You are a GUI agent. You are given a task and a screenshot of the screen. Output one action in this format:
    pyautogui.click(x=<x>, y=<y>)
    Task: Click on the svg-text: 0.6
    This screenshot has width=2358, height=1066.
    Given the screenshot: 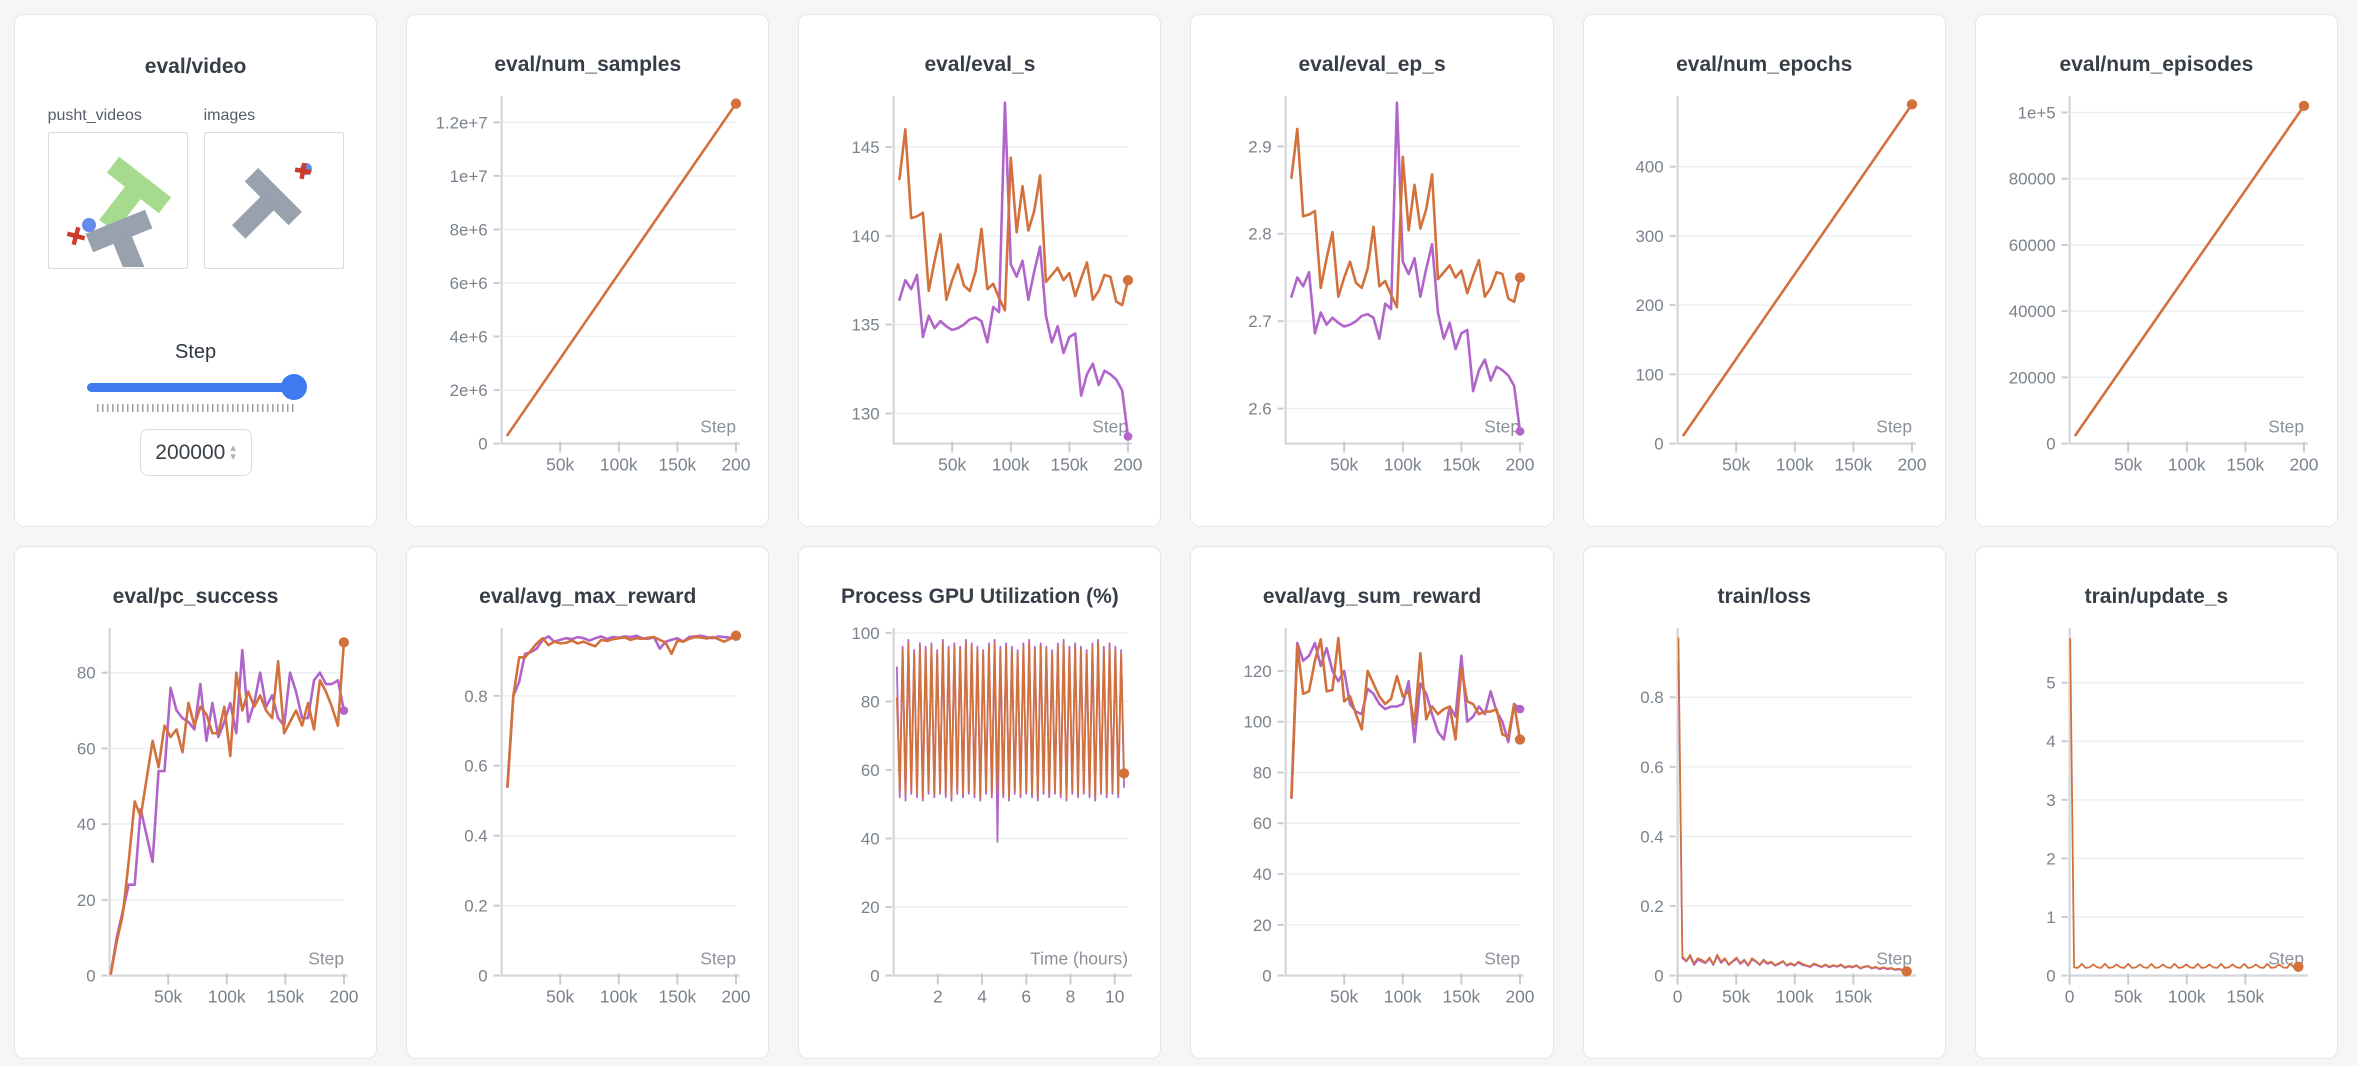 What is the action you would take?
    pyautogui.click(x=475, y=766)
    